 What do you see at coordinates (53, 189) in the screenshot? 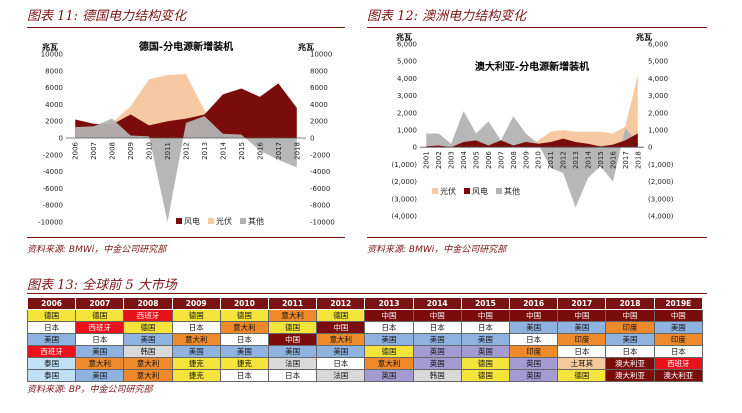
I see `y-tick-left: -6000` at bounding box center [53, 189].